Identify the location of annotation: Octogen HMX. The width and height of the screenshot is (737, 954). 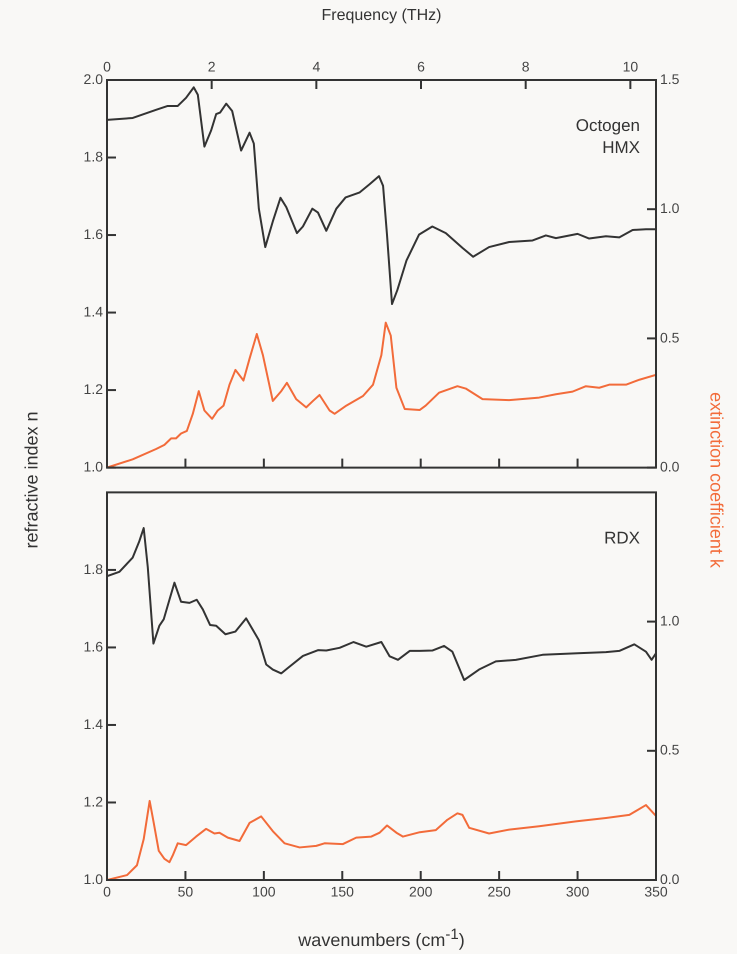
(608, 137).